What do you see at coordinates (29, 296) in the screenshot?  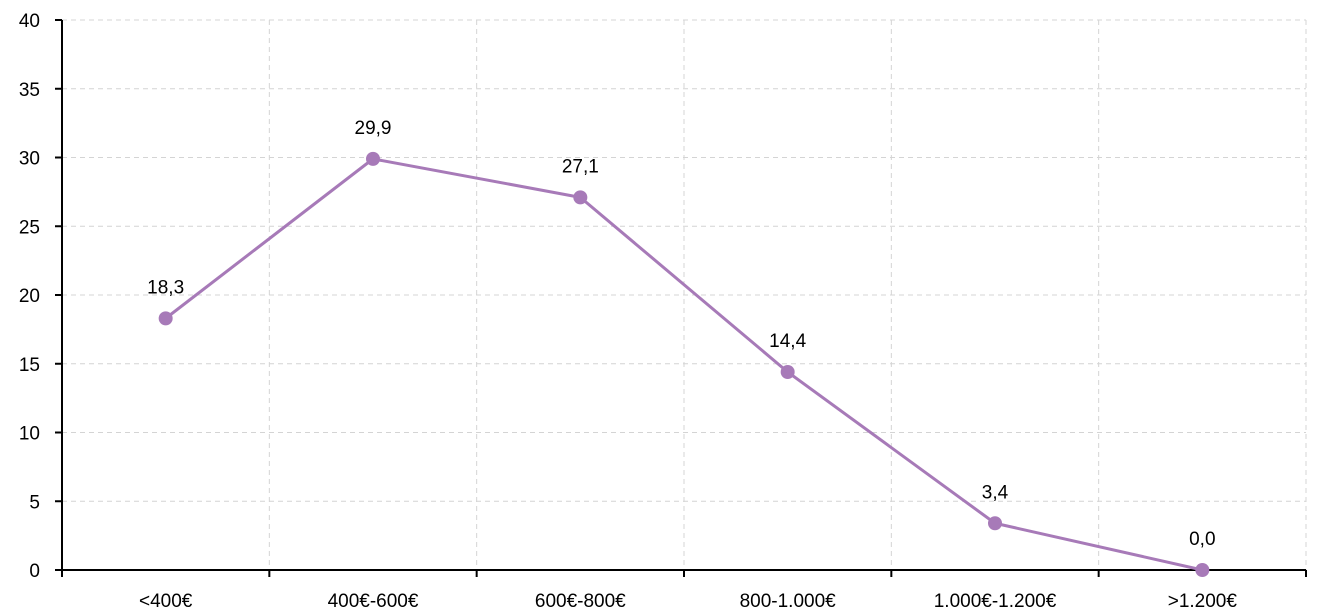 I see `y-tick-label: 20` at bounding box center [29, 296].